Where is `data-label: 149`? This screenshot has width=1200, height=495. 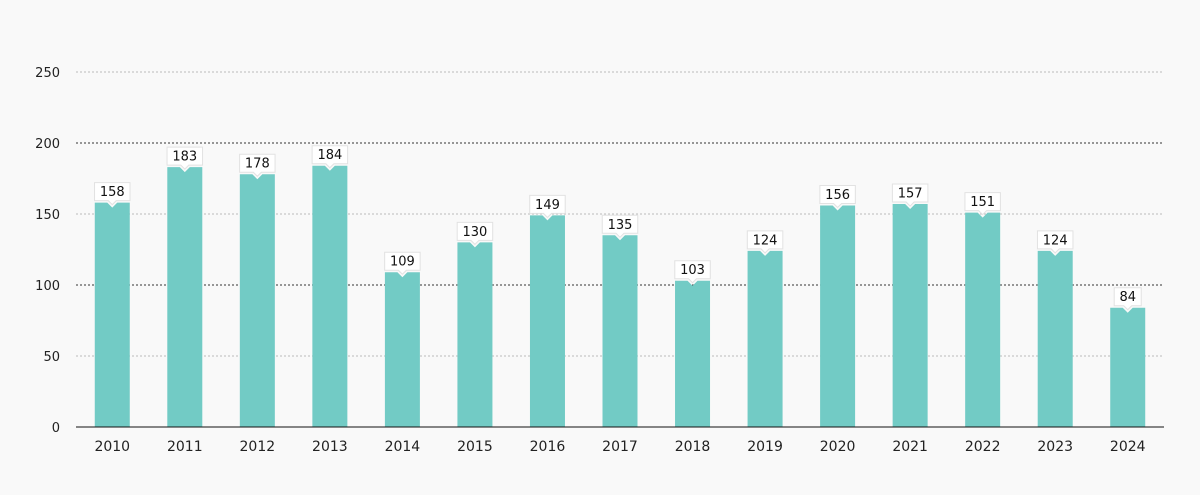
data-label: 149 is located at coordinates (547, 206).